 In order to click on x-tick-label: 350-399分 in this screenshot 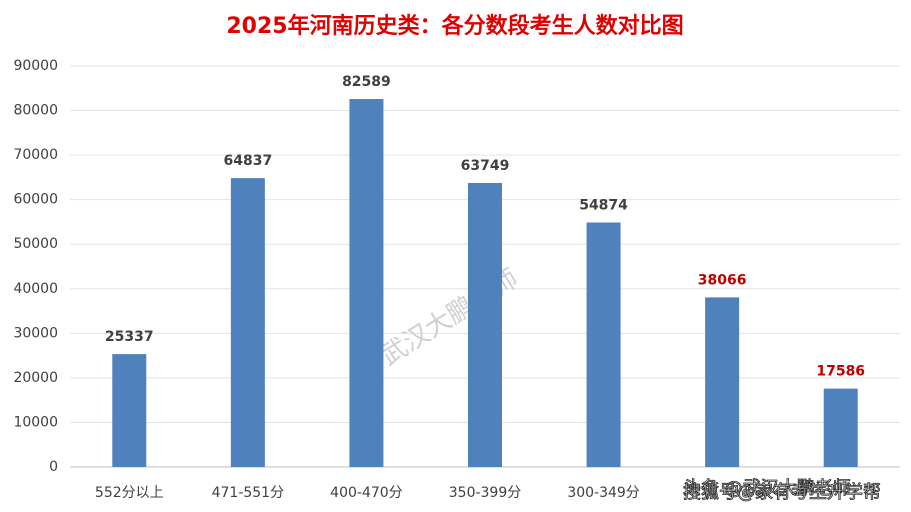, I will do `click(485, 493)`.